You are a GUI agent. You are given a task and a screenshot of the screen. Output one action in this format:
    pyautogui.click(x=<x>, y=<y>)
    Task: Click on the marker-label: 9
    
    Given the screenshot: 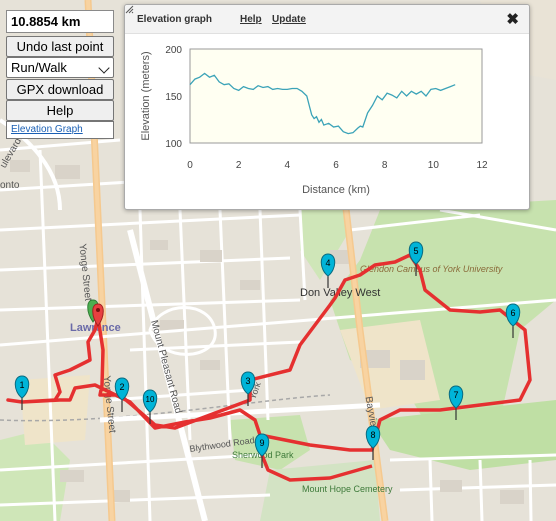 What is the action you would take?
    pyautogui.click(x=261, y=443)
    